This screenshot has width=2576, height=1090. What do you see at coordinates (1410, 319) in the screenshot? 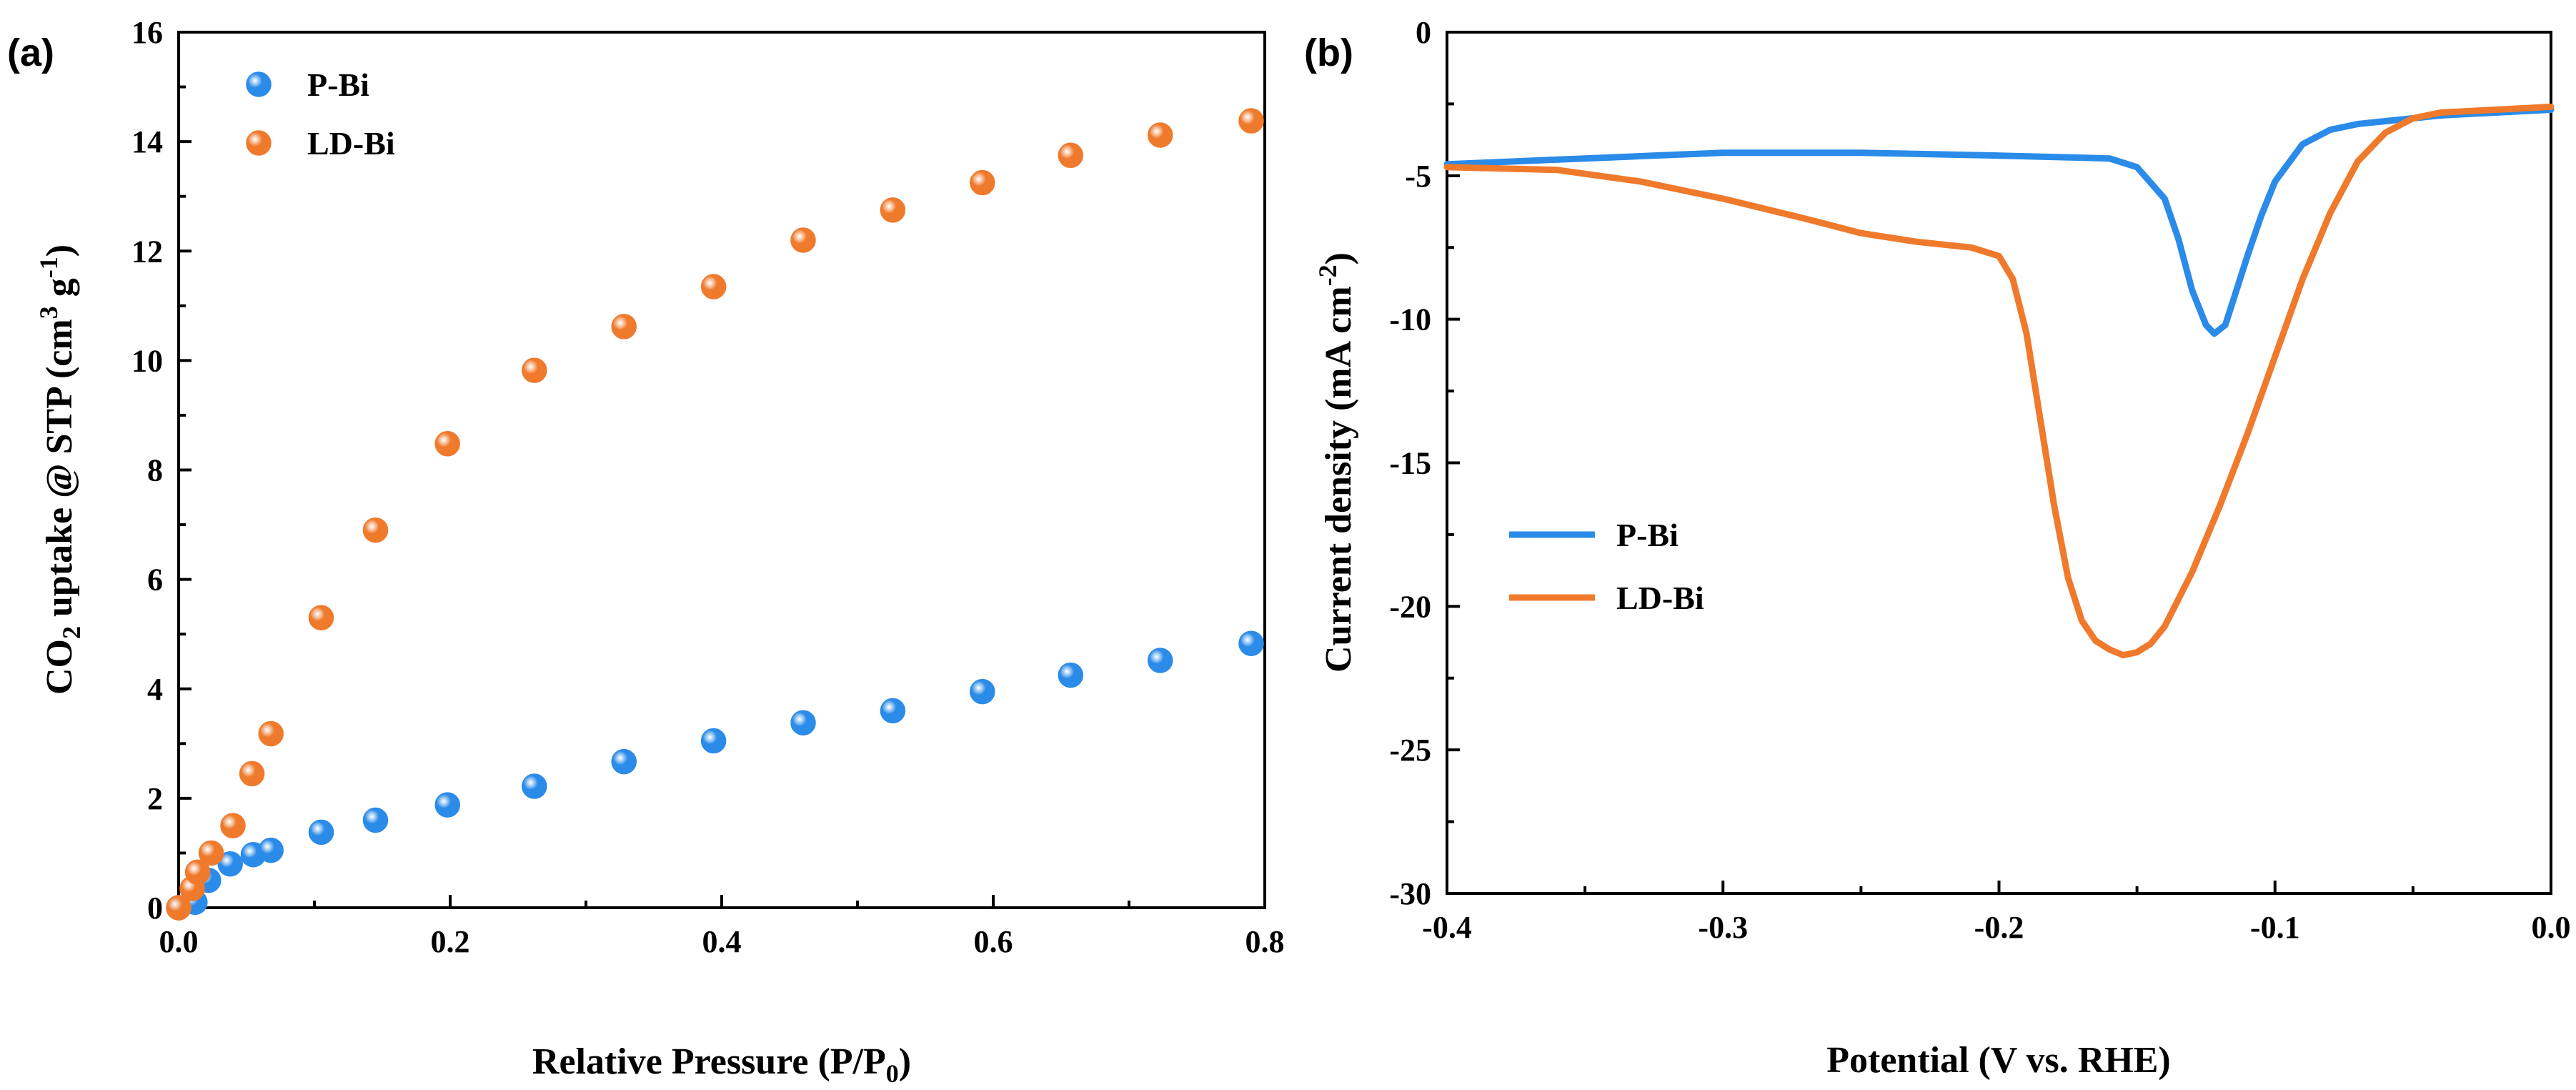
I see `panel-b-y-tick-label: -10` at bounding box center [1410, 319].